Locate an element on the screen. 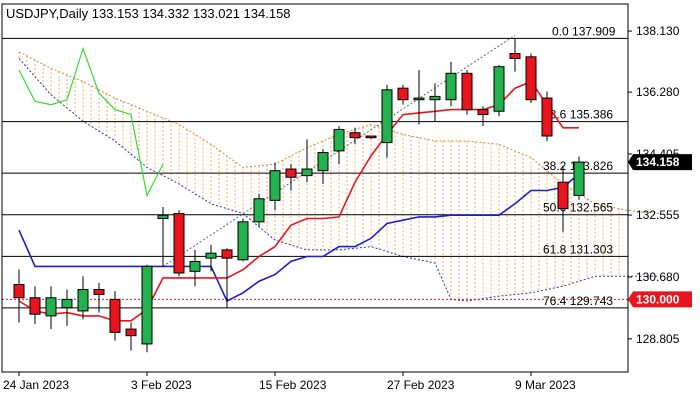 The height and width of the screenshot is (405, 700). current-price-label-bg is located at coordinates (660, 162).